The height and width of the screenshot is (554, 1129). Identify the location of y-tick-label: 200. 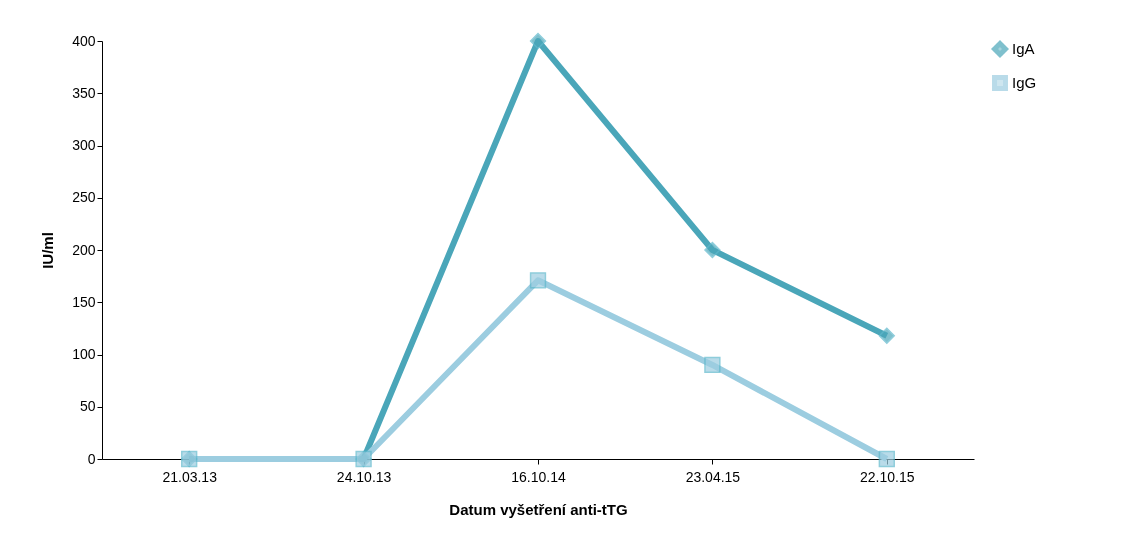
(84, 249).